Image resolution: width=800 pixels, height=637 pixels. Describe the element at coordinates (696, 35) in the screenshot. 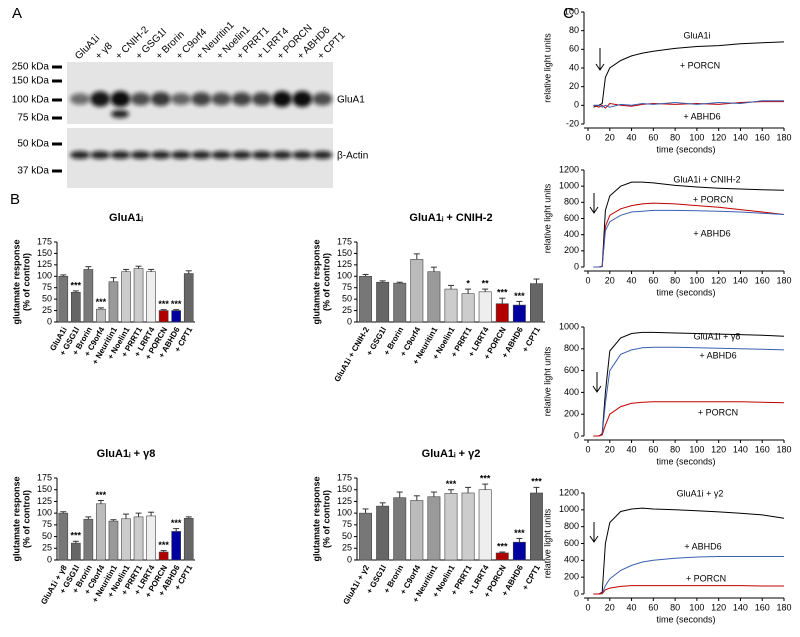

I see `series-label: GluA1i` at that location.